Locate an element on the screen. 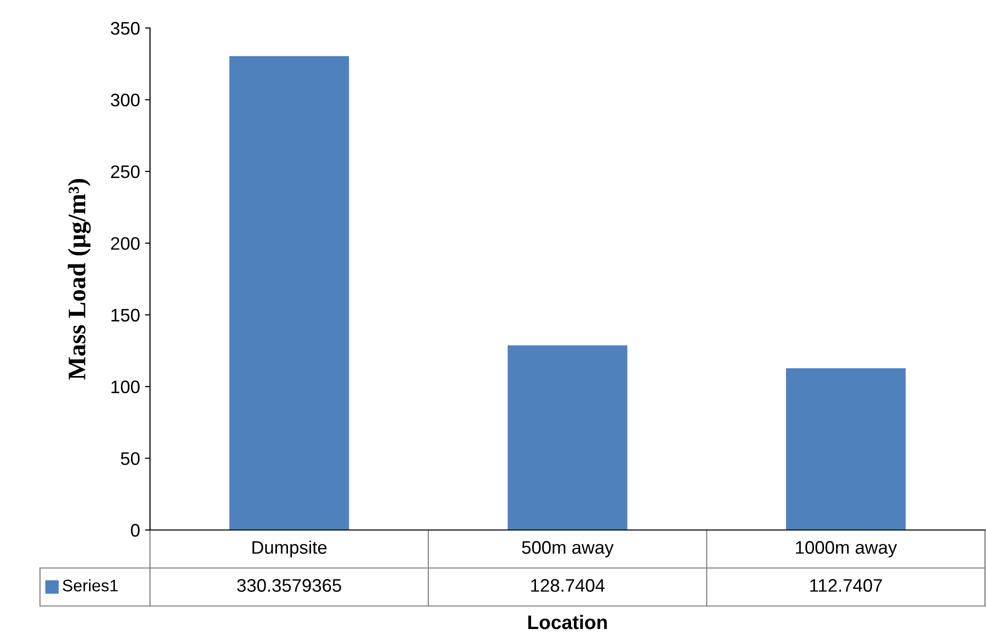 The width and height of the screenshot is (986, 634). y-tick-label: 0 is located at coordinates (135, 530).